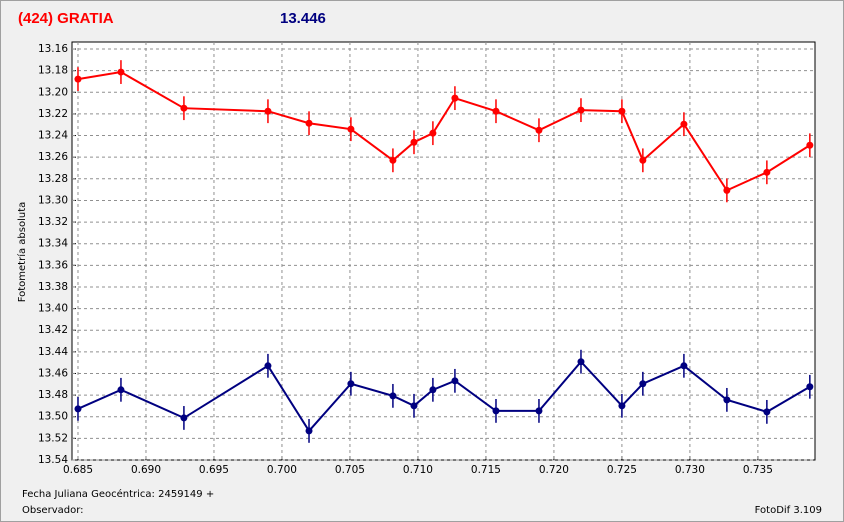 This screenshot has height=522, width=844. Describe the element at coordinates (118, 494) in the screenshot. I see `x-axis-label: Fecha Juliana Geocéntrica: 2459149 +` at that location.